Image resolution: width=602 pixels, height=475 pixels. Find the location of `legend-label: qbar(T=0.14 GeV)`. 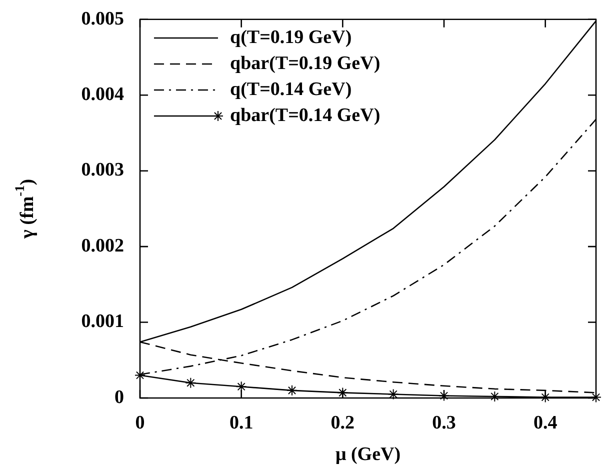

legend-label: qbar(T=0.14 GeV) is located at coordinates (305, 116).